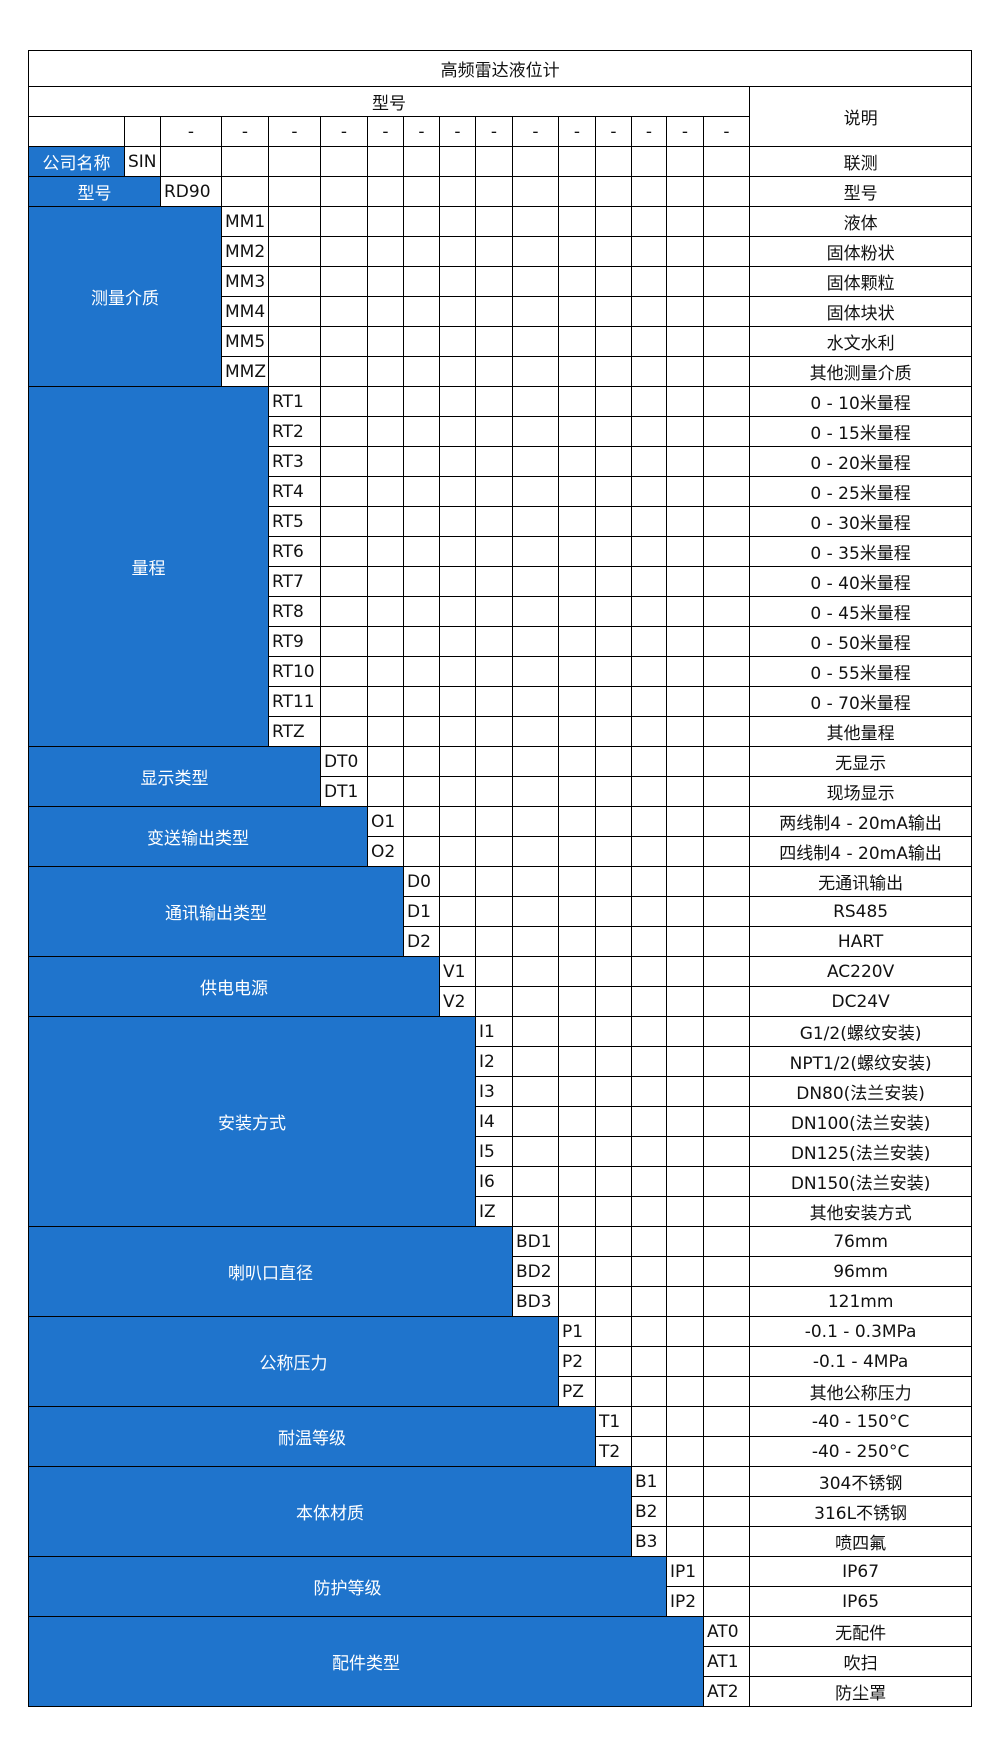  I want to click on table-row: DT1 现场显示, so click(501, 791).